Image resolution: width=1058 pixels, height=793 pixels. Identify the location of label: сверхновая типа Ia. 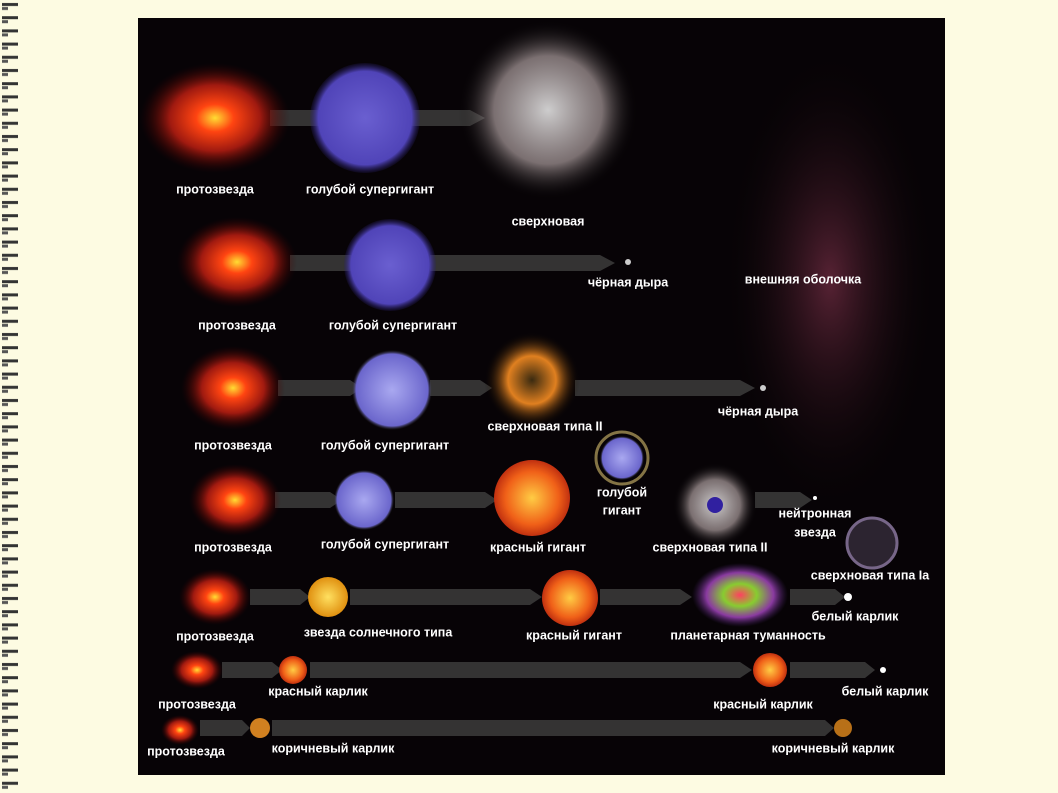
(871, 575).